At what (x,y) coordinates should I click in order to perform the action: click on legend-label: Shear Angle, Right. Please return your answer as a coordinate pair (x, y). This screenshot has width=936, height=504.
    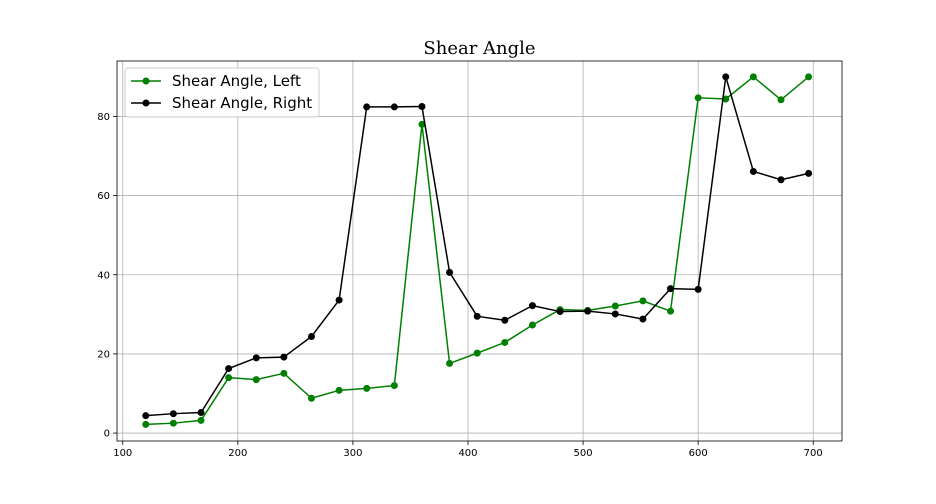
    Looking at the image, I should click on (242, 103).